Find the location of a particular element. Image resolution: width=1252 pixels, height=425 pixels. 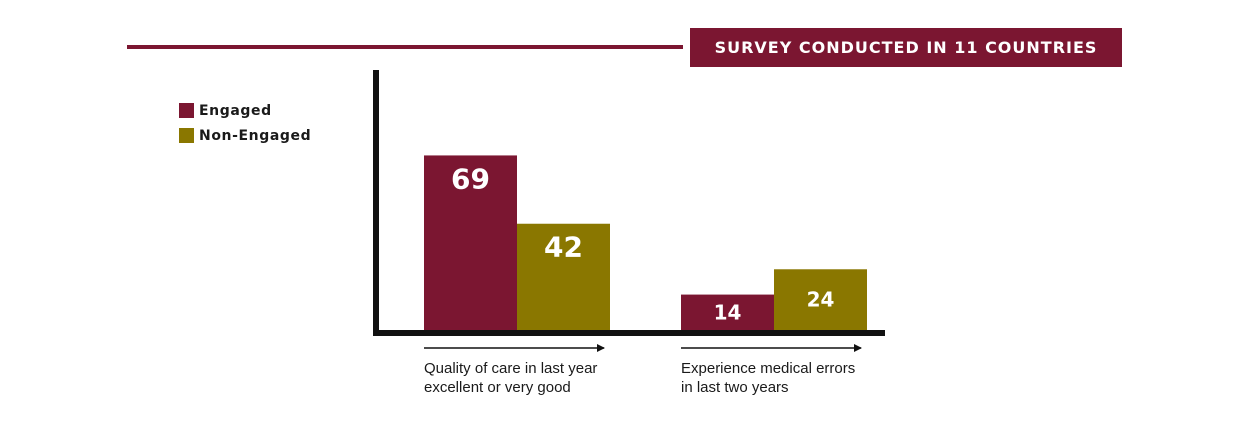

y-axis is located at coordinates (376, 202).